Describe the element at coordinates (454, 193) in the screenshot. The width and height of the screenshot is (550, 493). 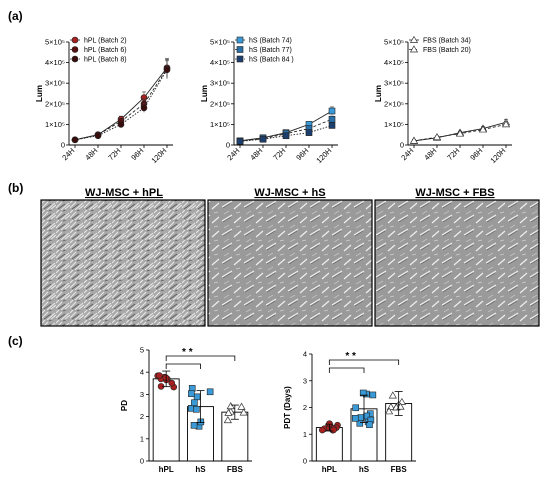
I see `micrograph-title-fbs: WJ-MSC + FBS` at that location.